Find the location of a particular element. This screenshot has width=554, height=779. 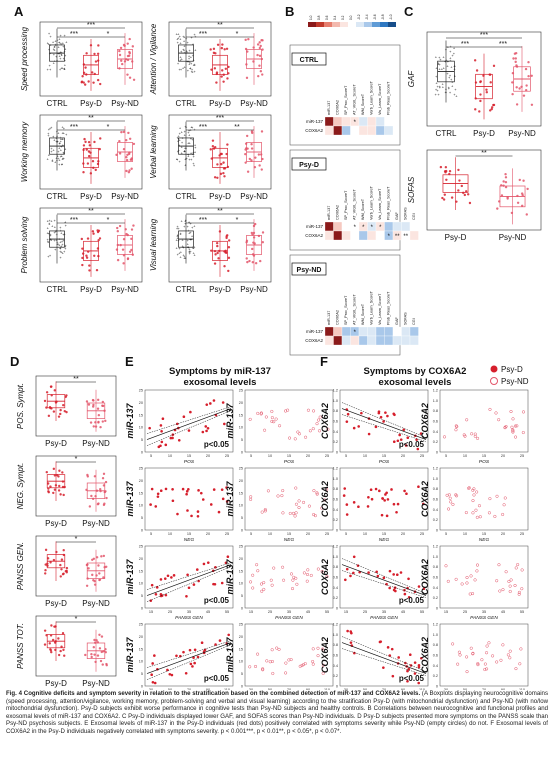

scatter-y-tick: 20 is located at coordinates (141, 559).